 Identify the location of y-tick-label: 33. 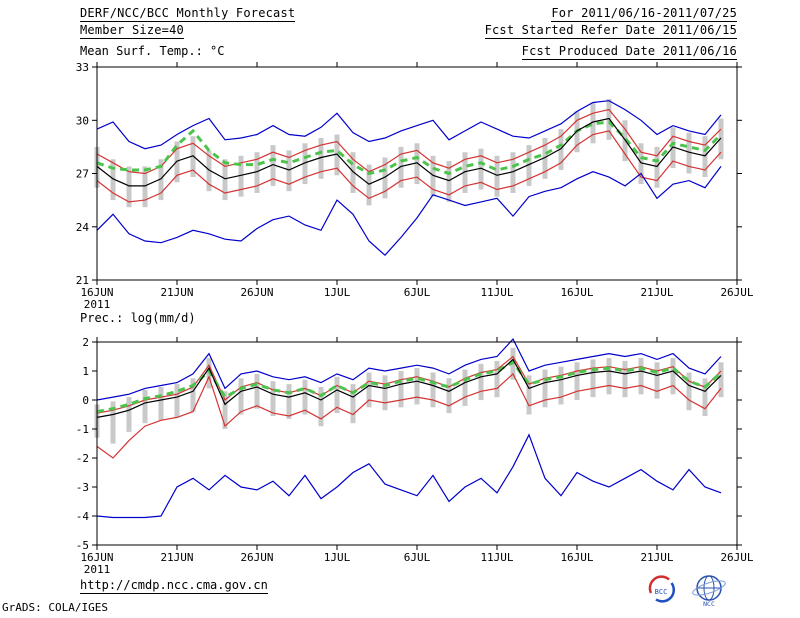
(82, 67).